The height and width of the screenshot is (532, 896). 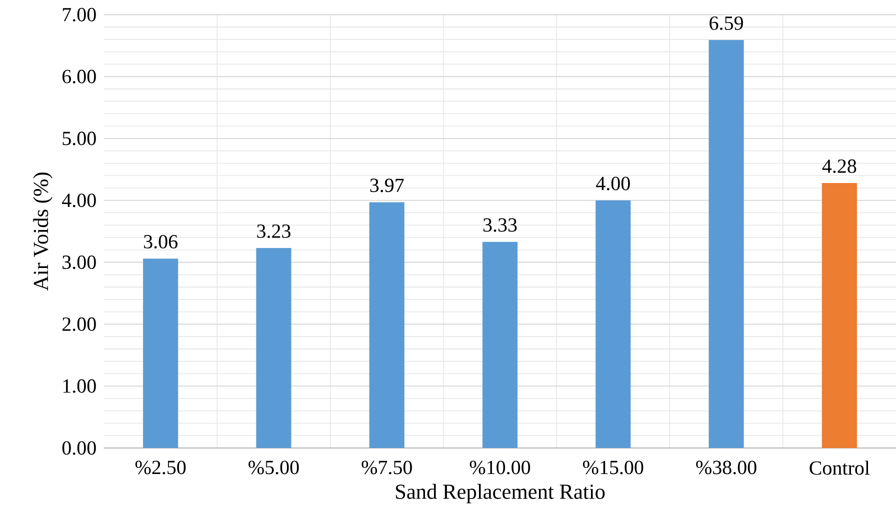 What do you see at coordinates (79, 386) in the screenshot?
I see `y-tick-label: 1.00` at bounding box center [79, 386].